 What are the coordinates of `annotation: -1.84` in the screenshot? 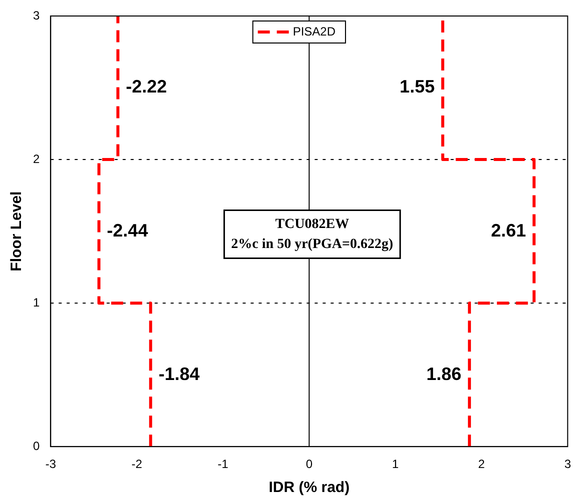 It's located at (179, 374).